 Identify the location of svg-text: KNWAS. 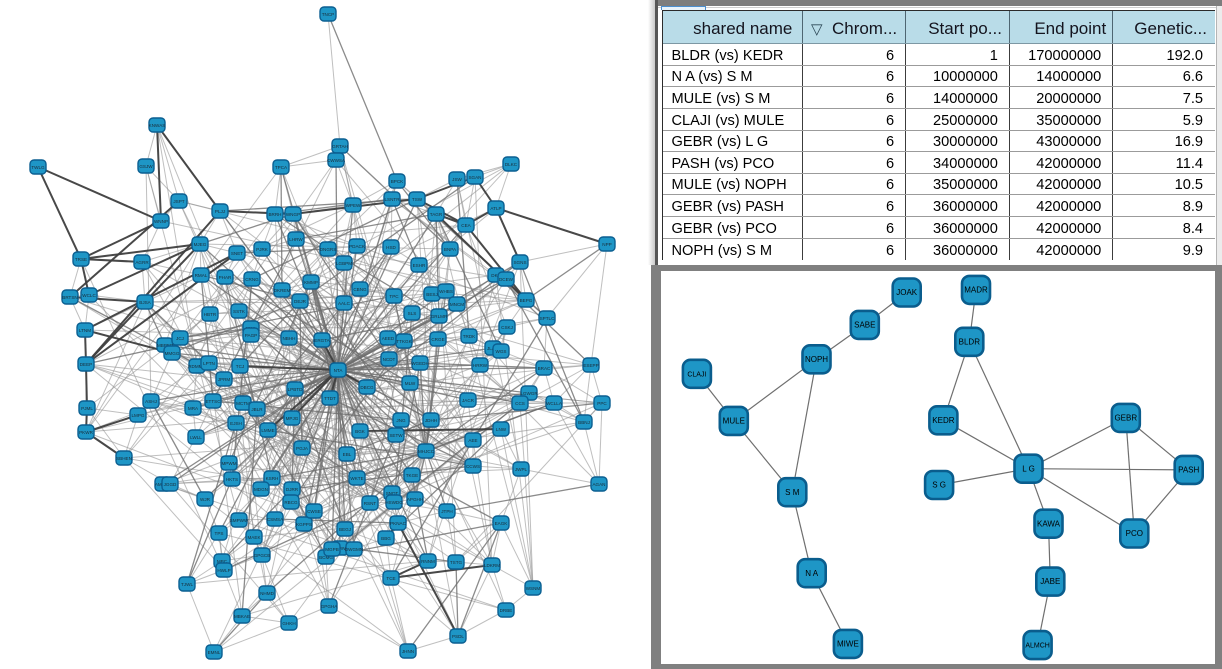
(157, 125).